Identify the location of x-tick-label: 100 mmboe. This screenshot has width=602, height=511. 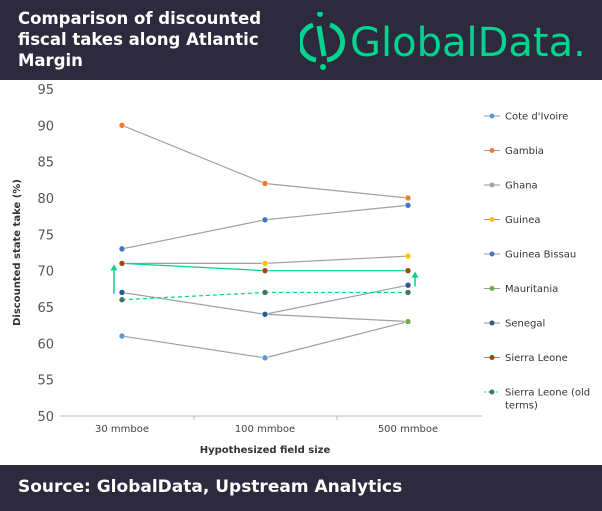
(265, 429).